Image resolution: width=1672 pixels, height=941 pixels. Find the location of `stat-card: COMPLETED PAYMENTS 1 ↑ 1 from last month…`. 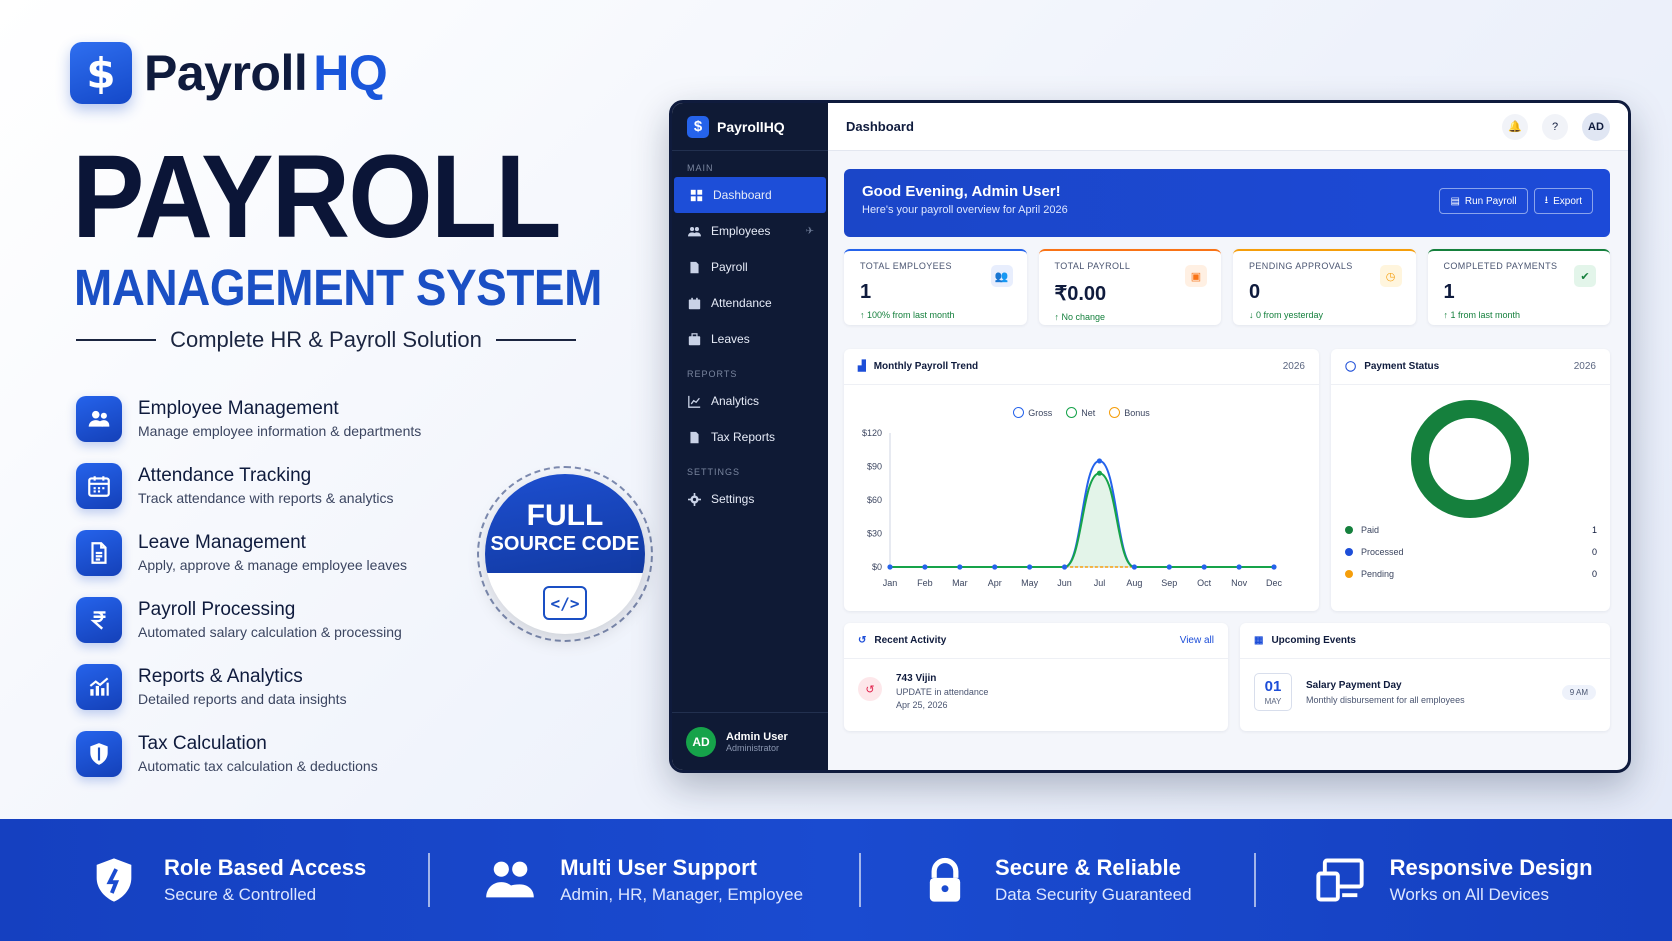

stat-card: COMPLETED PAYMENTS 1 ↑ 1 from last month… is located at coordinates (1518, 287).